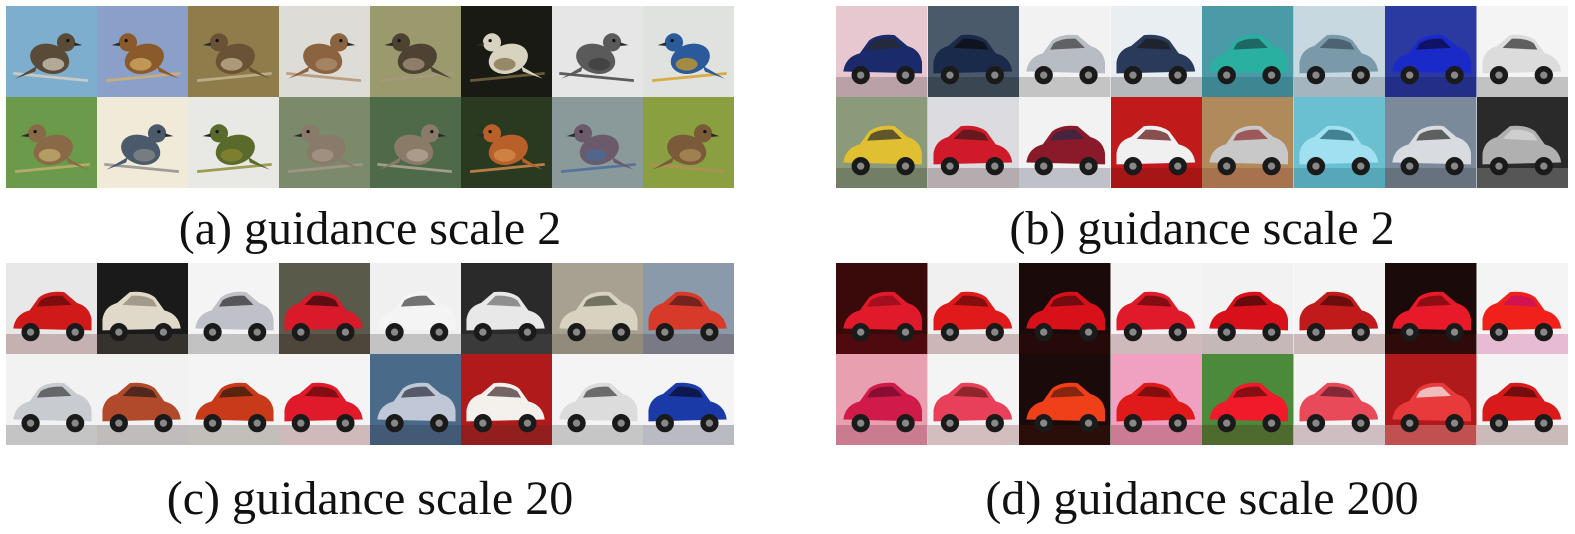 This screenshot has height=534, width=1575. I want to click on caption-a: (a) guidance scale 2, so click(370, 228).